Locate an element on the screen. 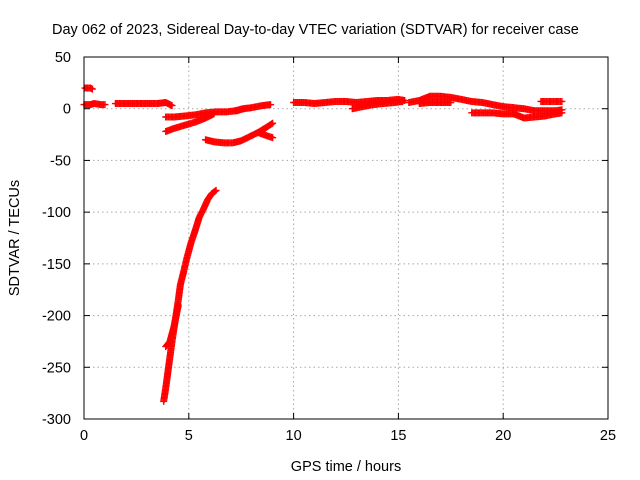  x-axis-label: GPS time / hours is located at coordinates (346, 467).